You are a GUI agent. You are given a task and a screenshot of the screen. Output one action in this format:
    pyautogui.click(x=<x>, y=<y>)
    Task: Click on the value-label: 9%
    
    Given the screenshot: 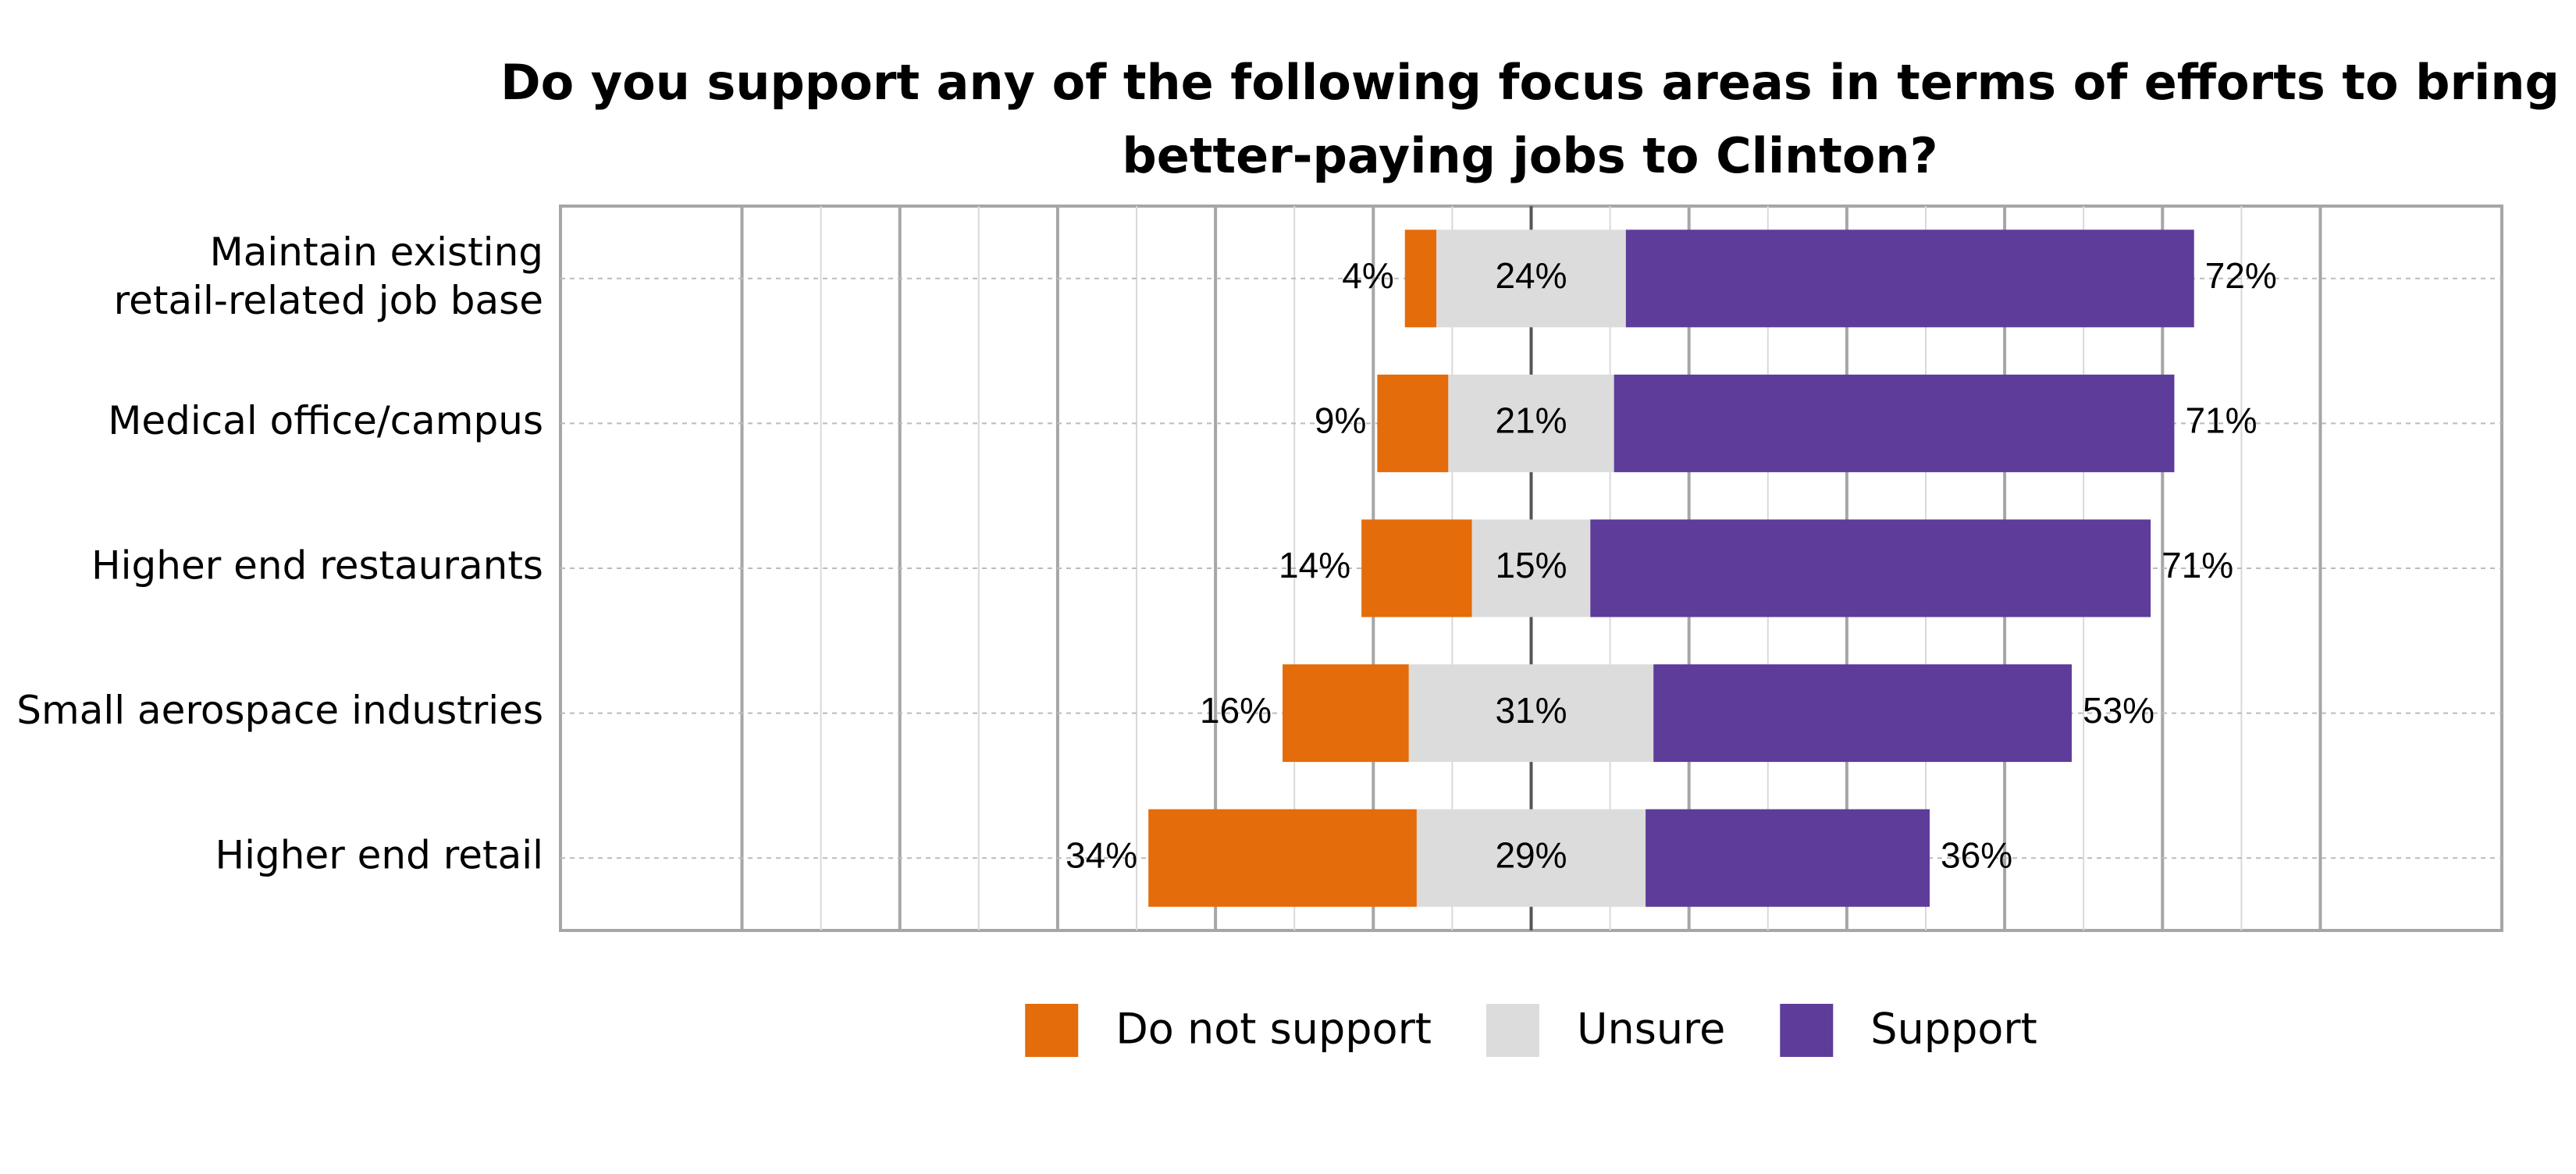 What is the action you would take?
    pyautogui.click(x=1340, y=420)
    